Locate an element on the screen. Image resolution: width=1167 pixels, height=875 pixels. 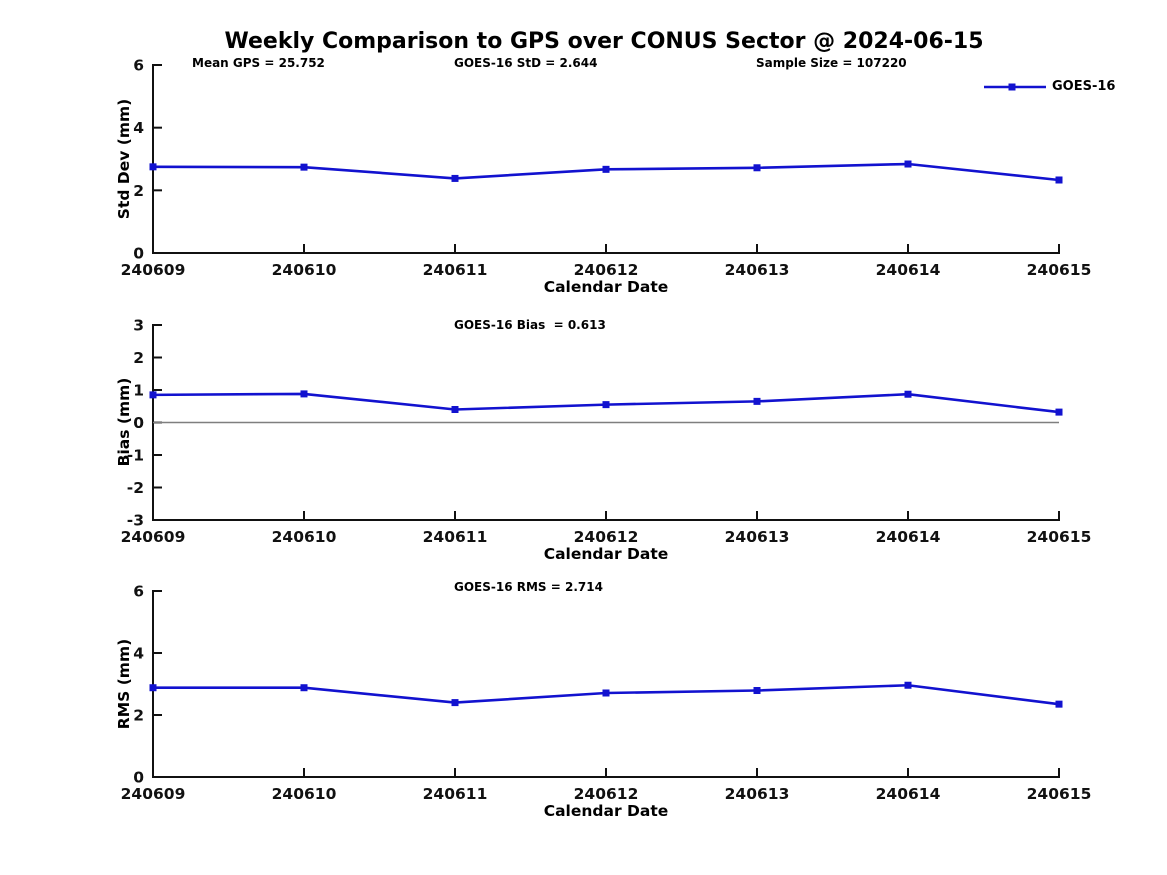
x-axis-label-std-dev: Calendar Date is located at coordinates (606, 287).